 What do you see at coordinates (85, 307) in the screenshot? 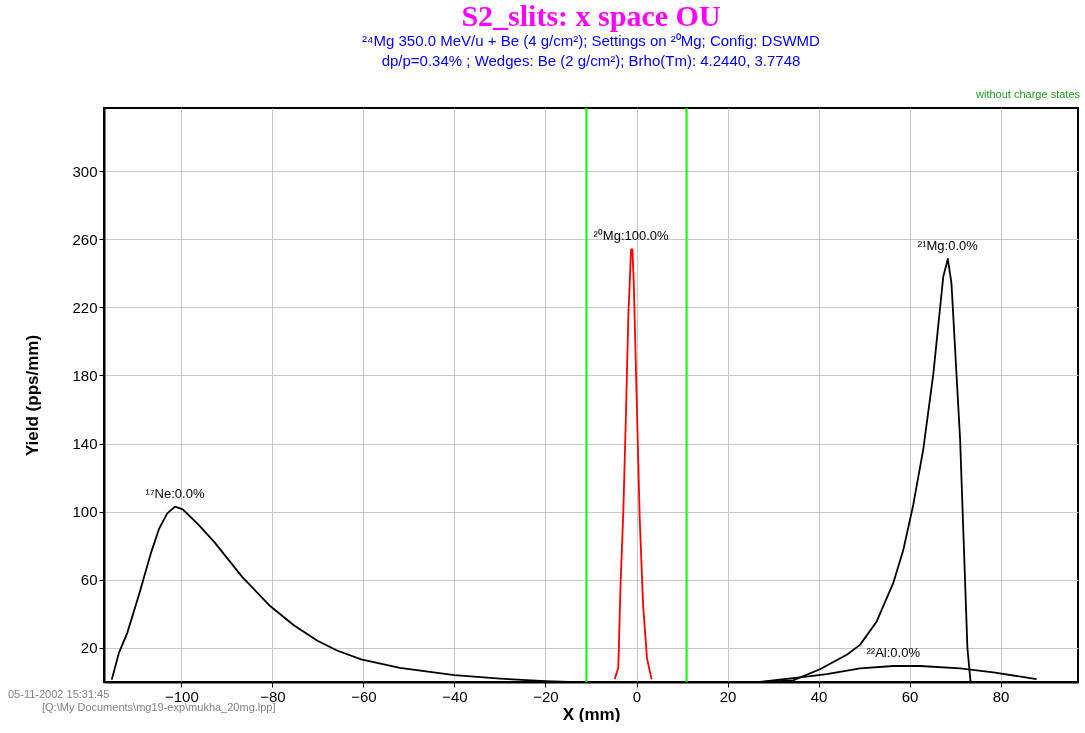
I see `y-tick-label: 220` at bounding box center [85, 307].